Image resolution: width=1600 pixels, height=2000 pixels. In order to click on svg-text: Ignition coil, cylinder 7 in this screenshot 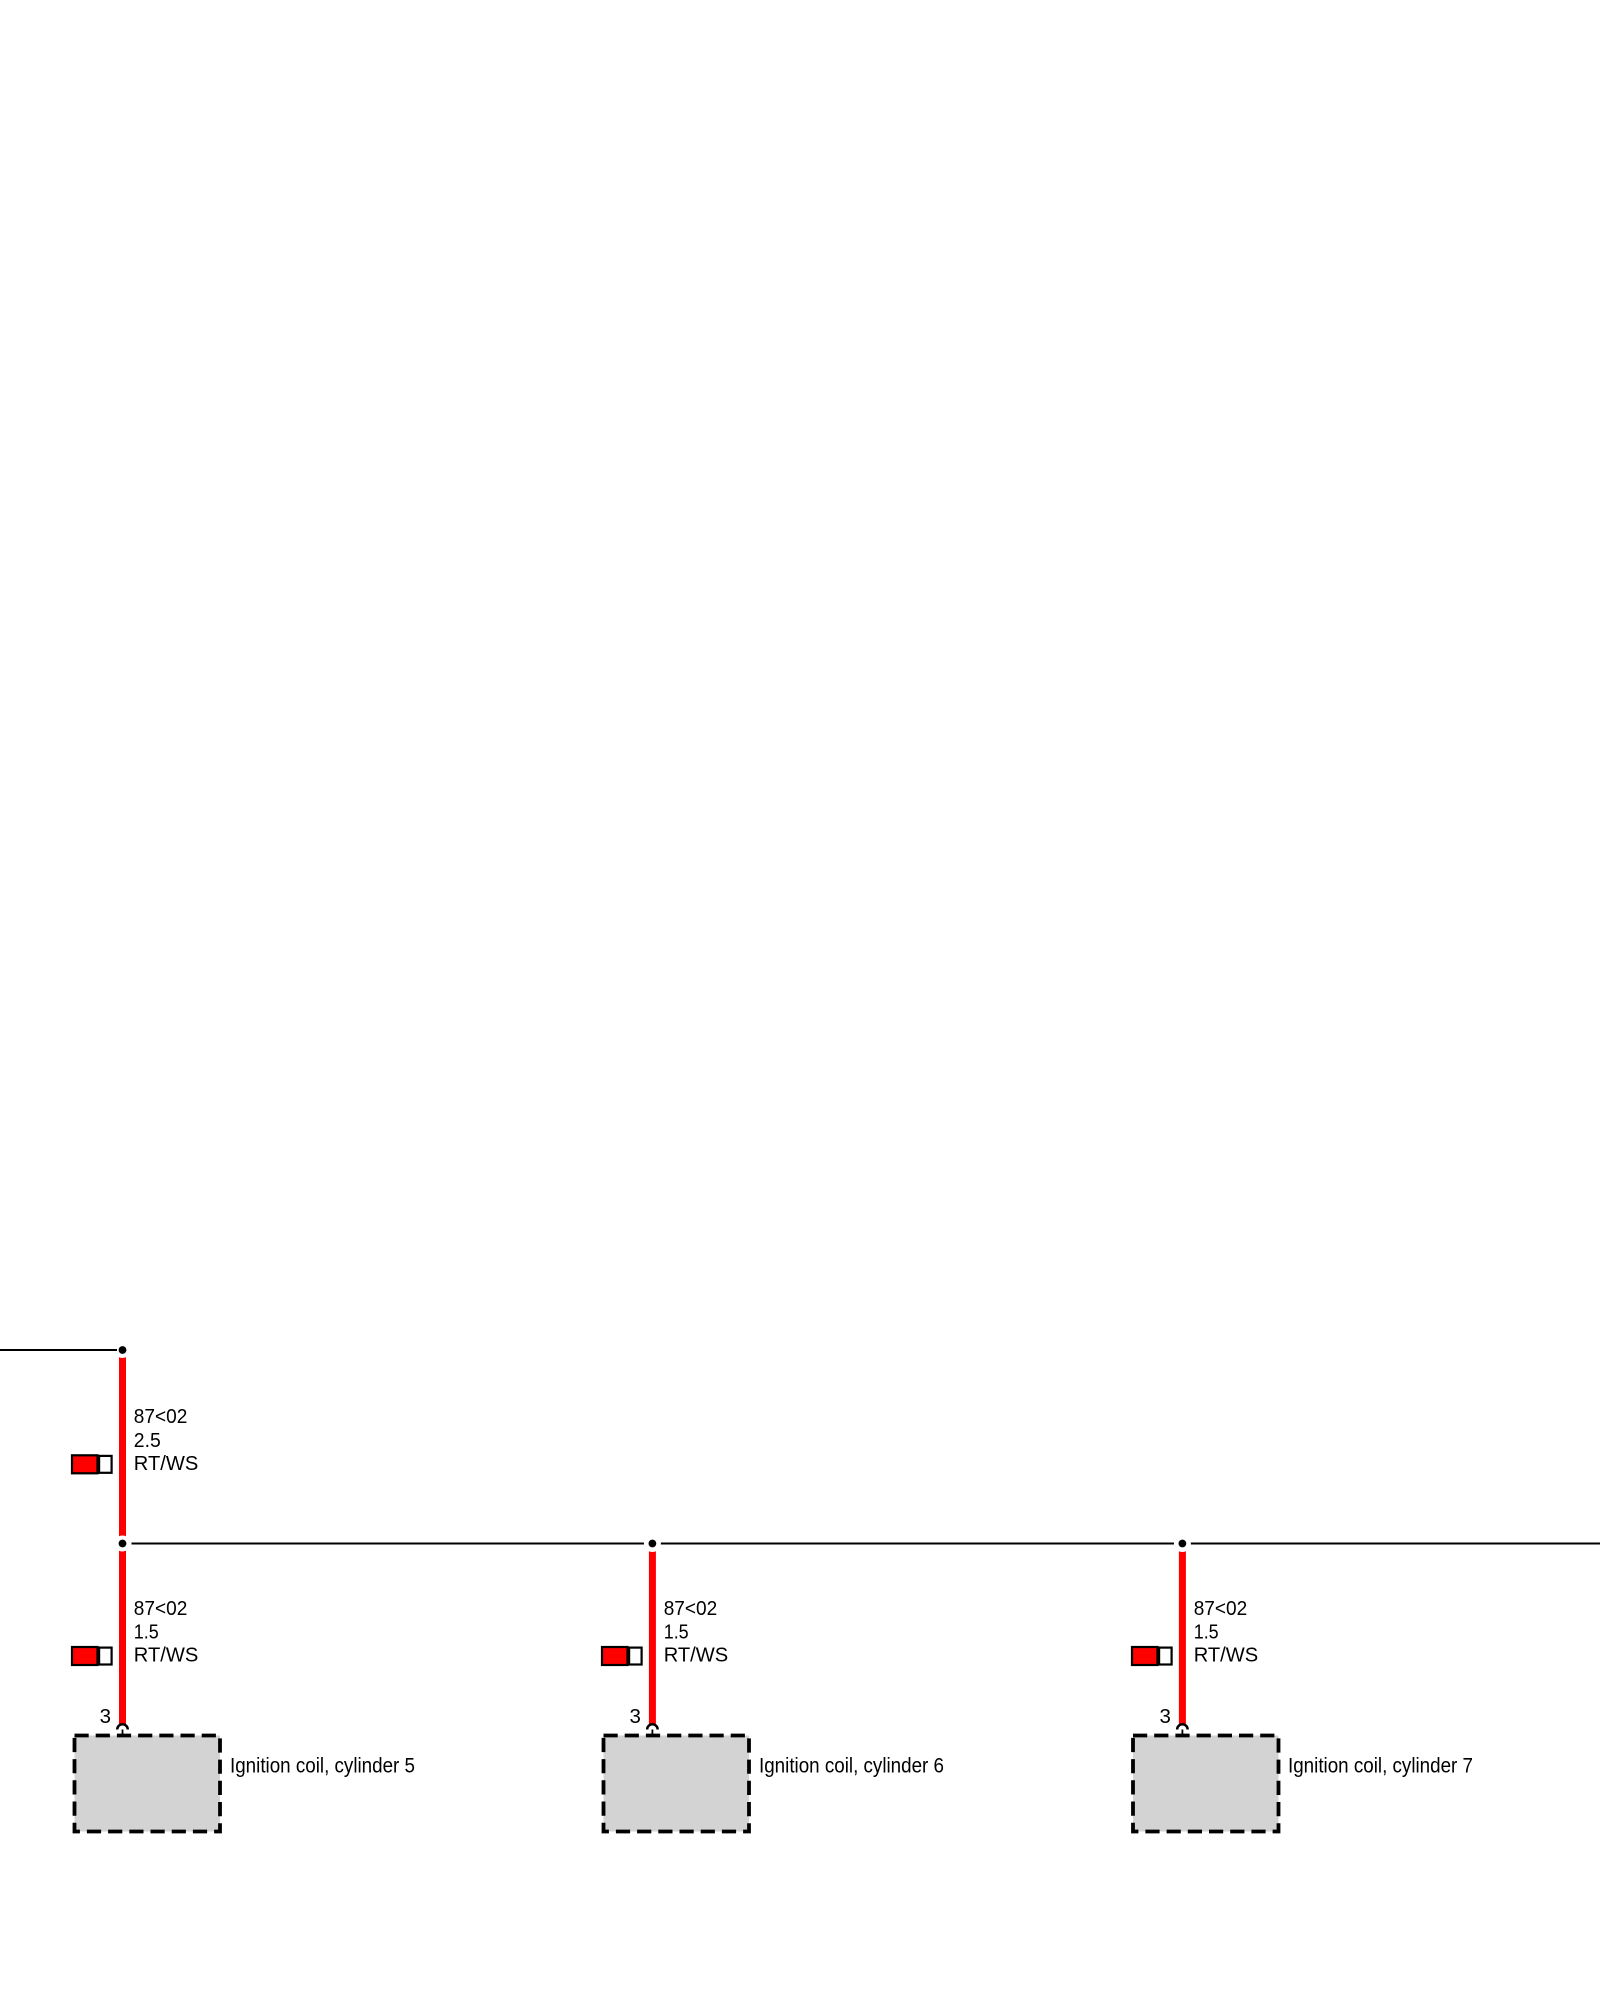, I will do `click(1380, 1766)`.